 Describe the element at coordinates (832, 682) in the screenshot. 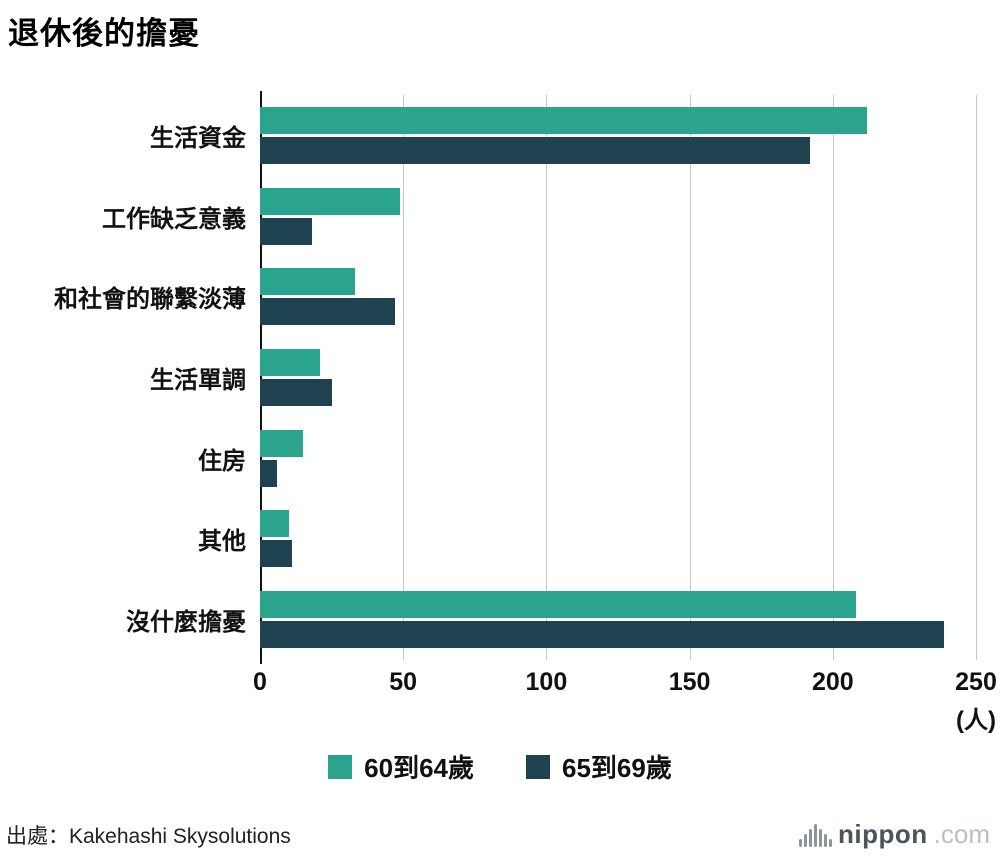

I see `x-tick-label: 200` at that location.